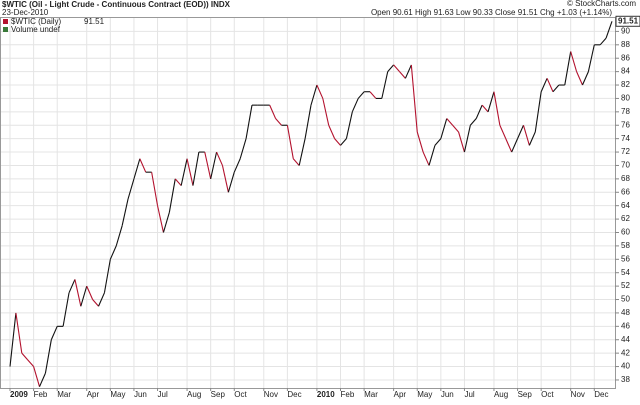 The image size is (640, 405). I want to click on y-tick-label: 78, so click(625, 111).